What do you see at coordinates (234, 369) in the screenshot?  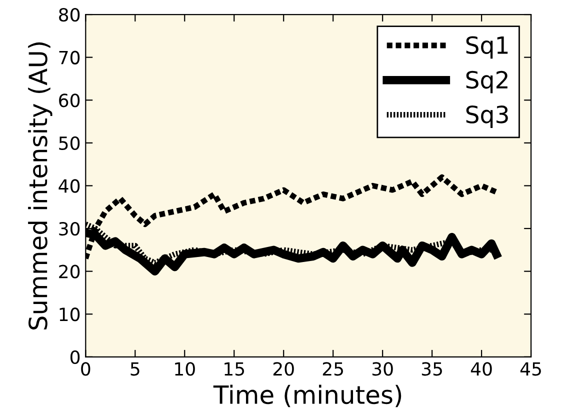 I see `x-tick-label: 15` at bounding box center [234, 369].